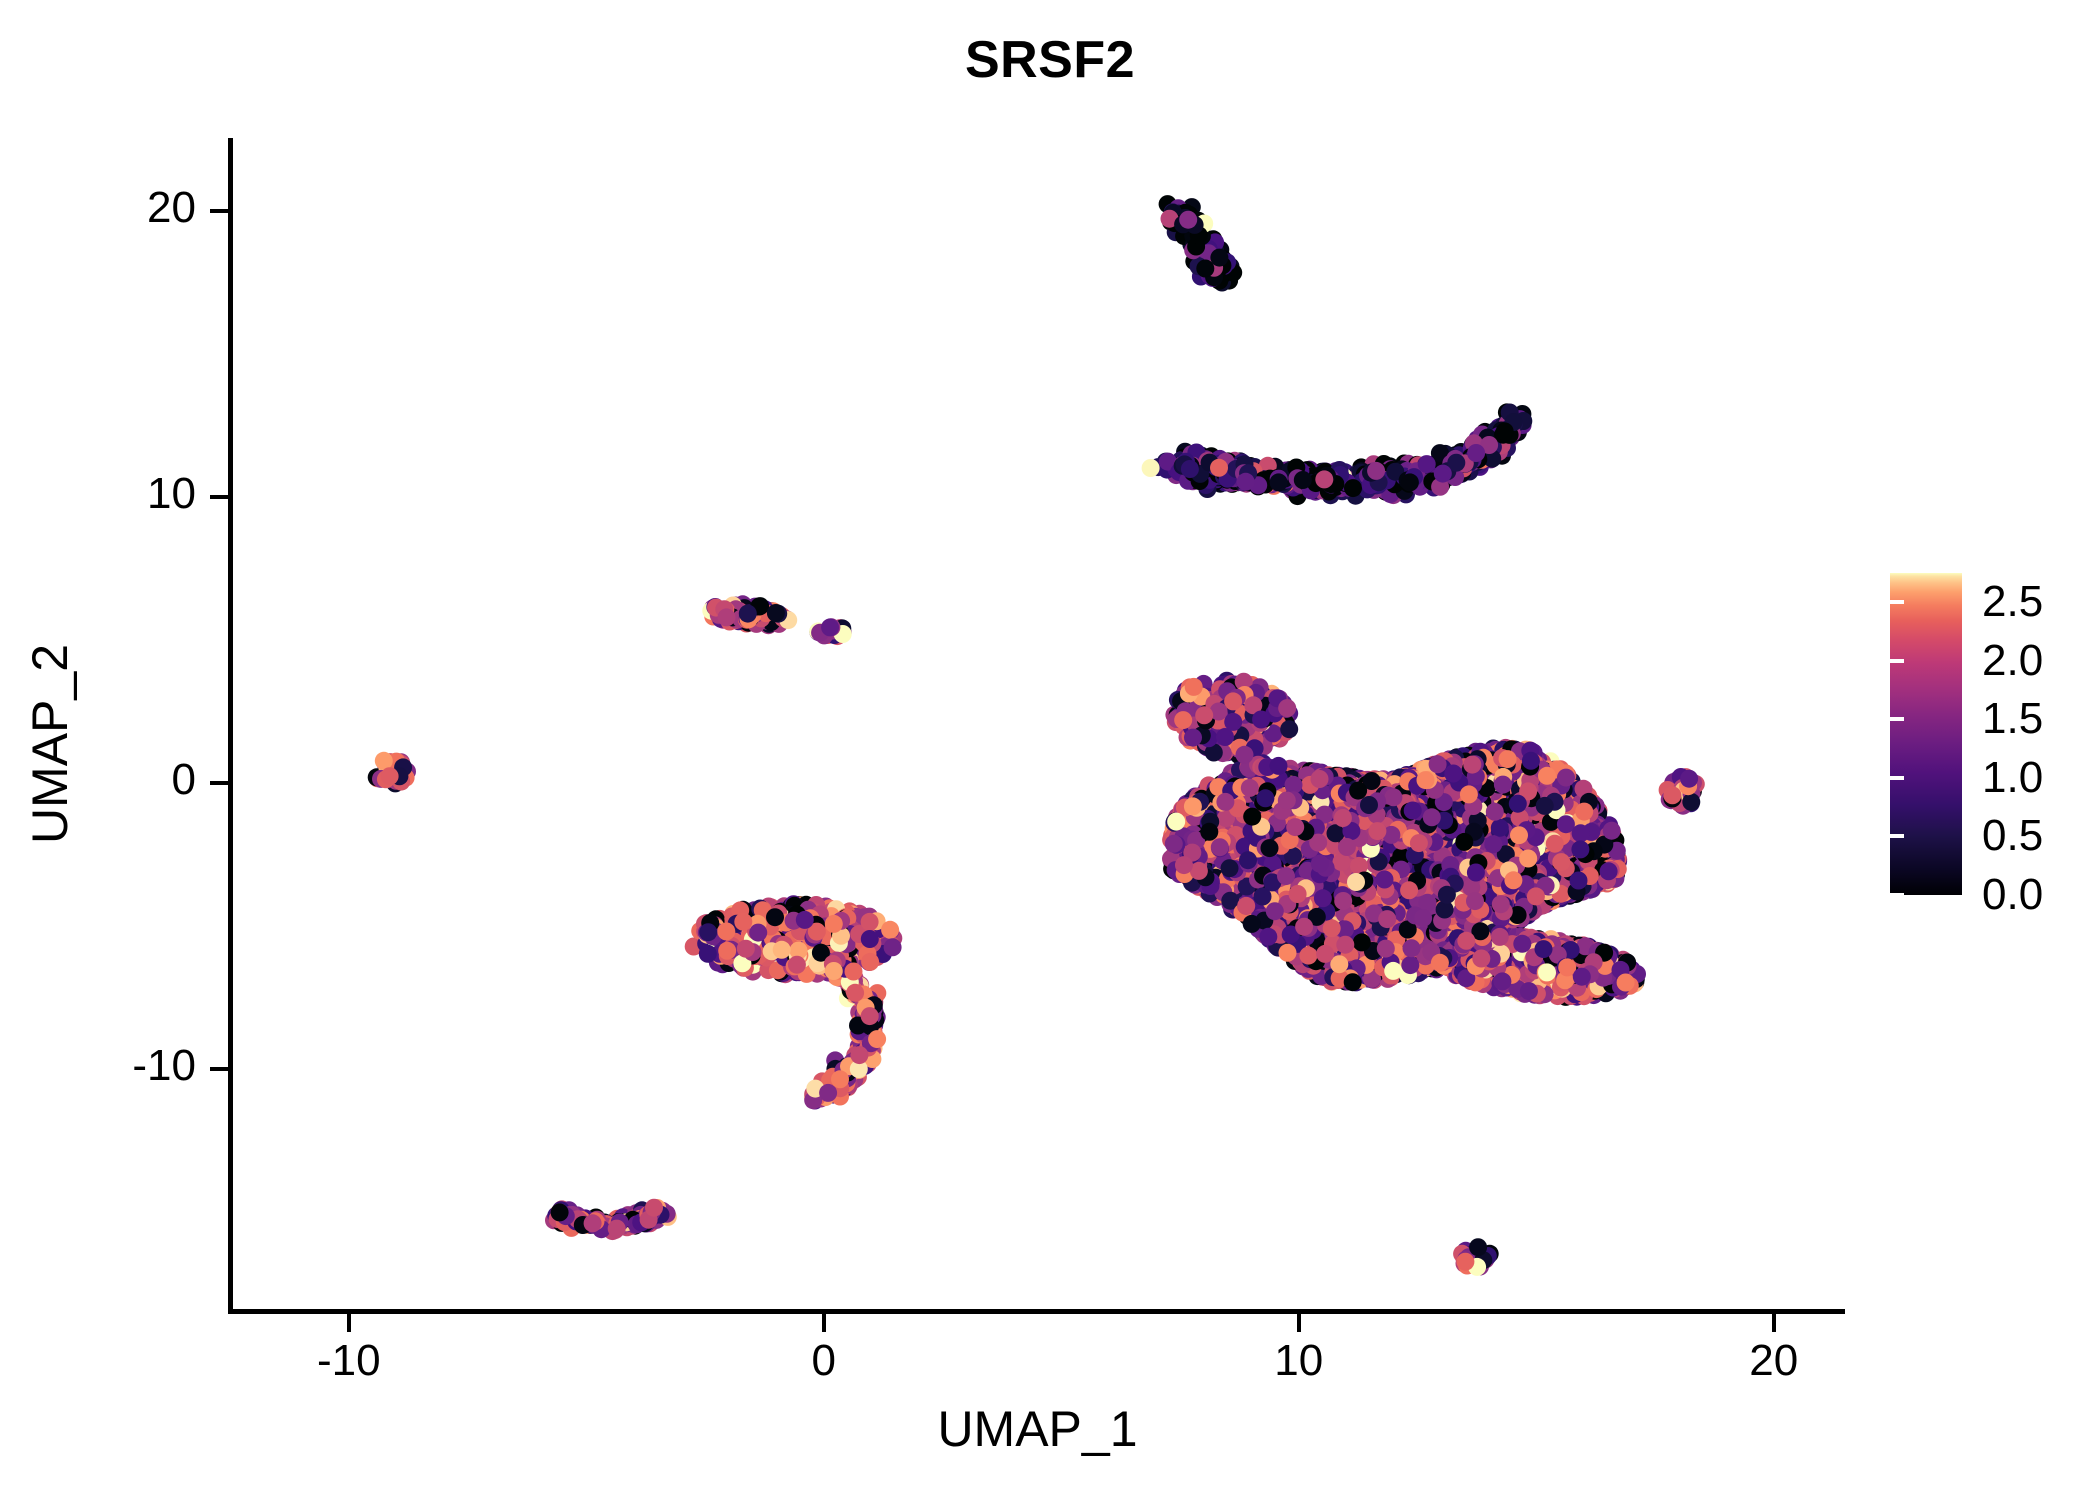  What do you see at coordinates (2013, 719) in the screenshot?
I see `colorbar-tick-label: 1.5` at bounding box center [2013, 719].